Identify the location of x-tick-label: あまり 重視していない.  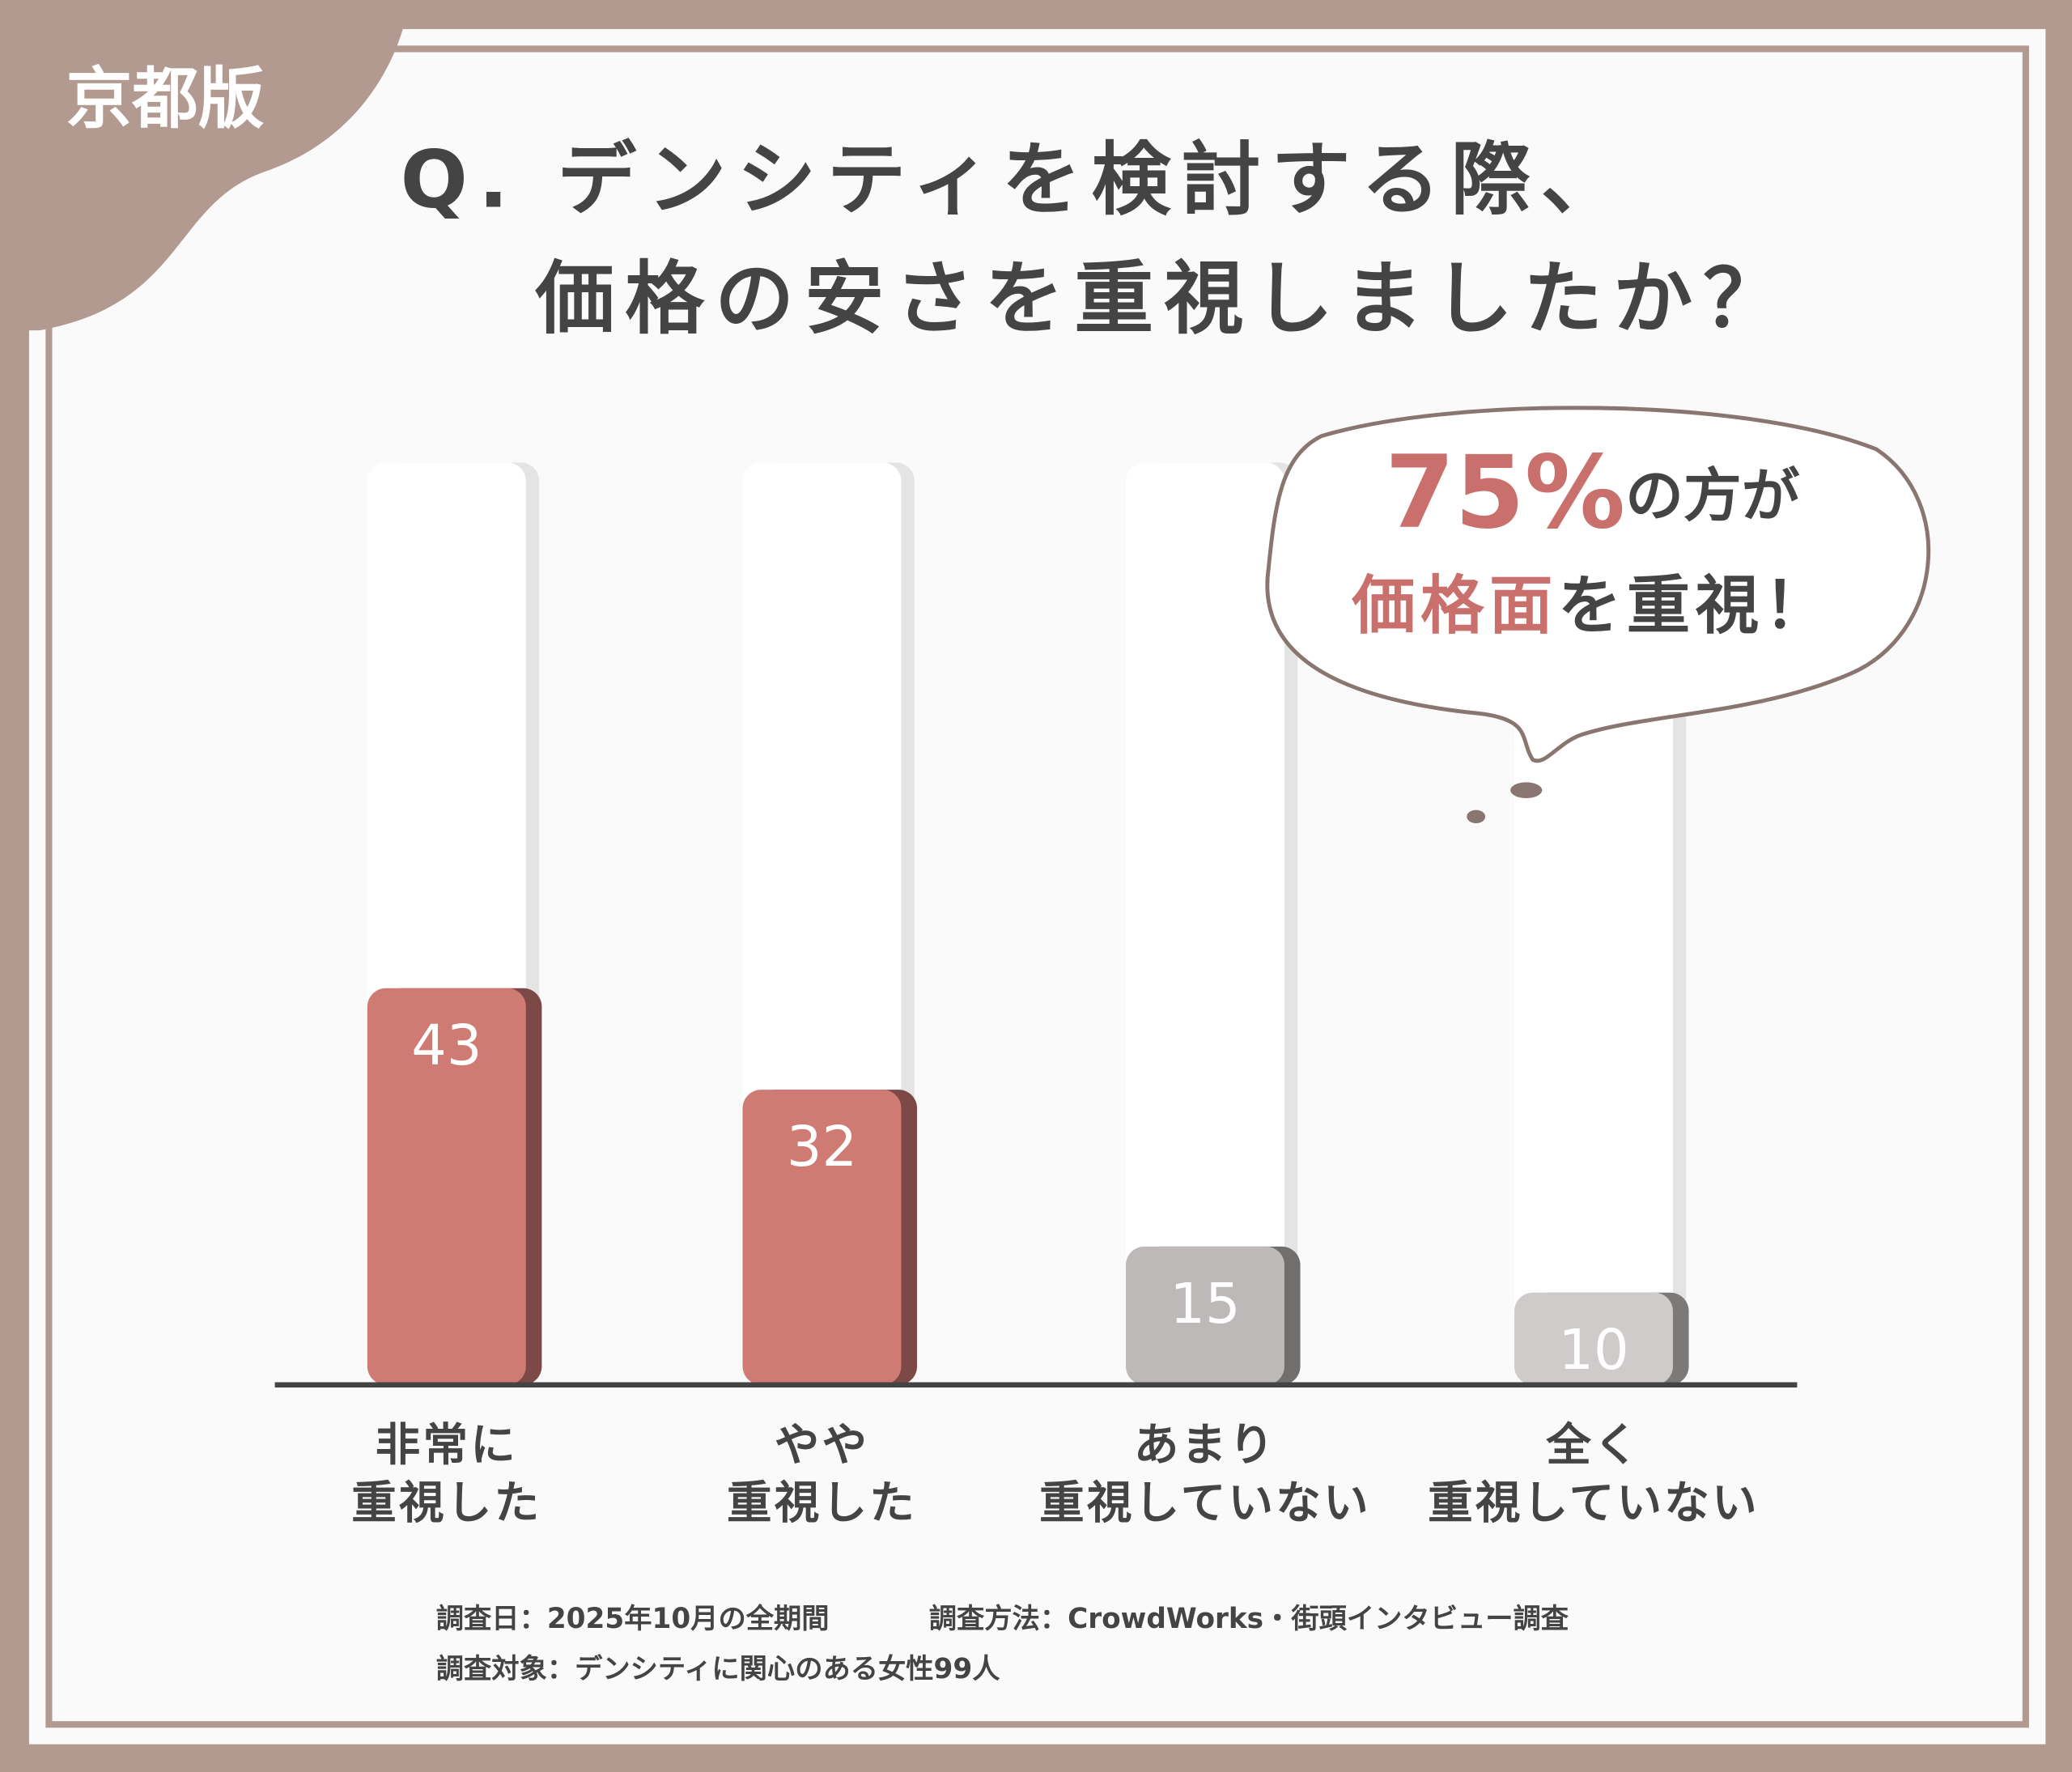
(1205, 1475).